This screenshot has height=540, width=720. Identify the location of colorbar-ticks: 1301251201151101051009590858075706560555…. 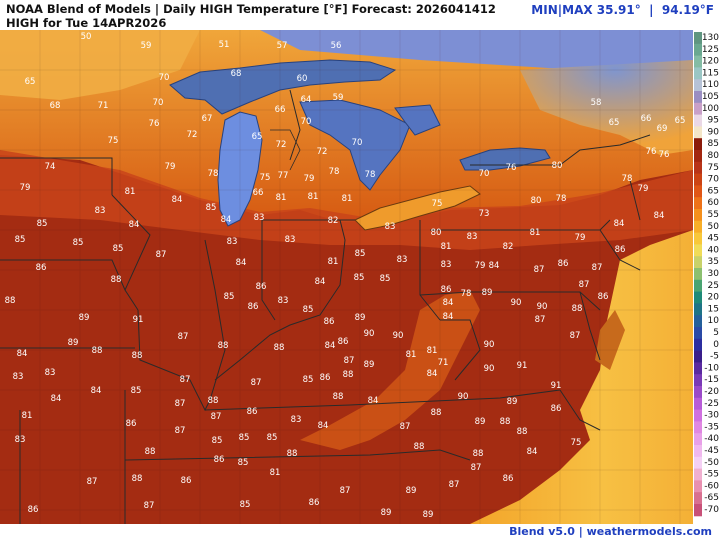
(710, 274).